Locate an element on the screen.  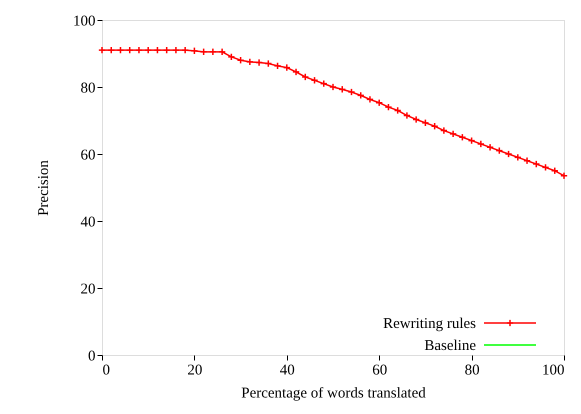
x-tick-label: 60 is located at coordinates (380, 370).